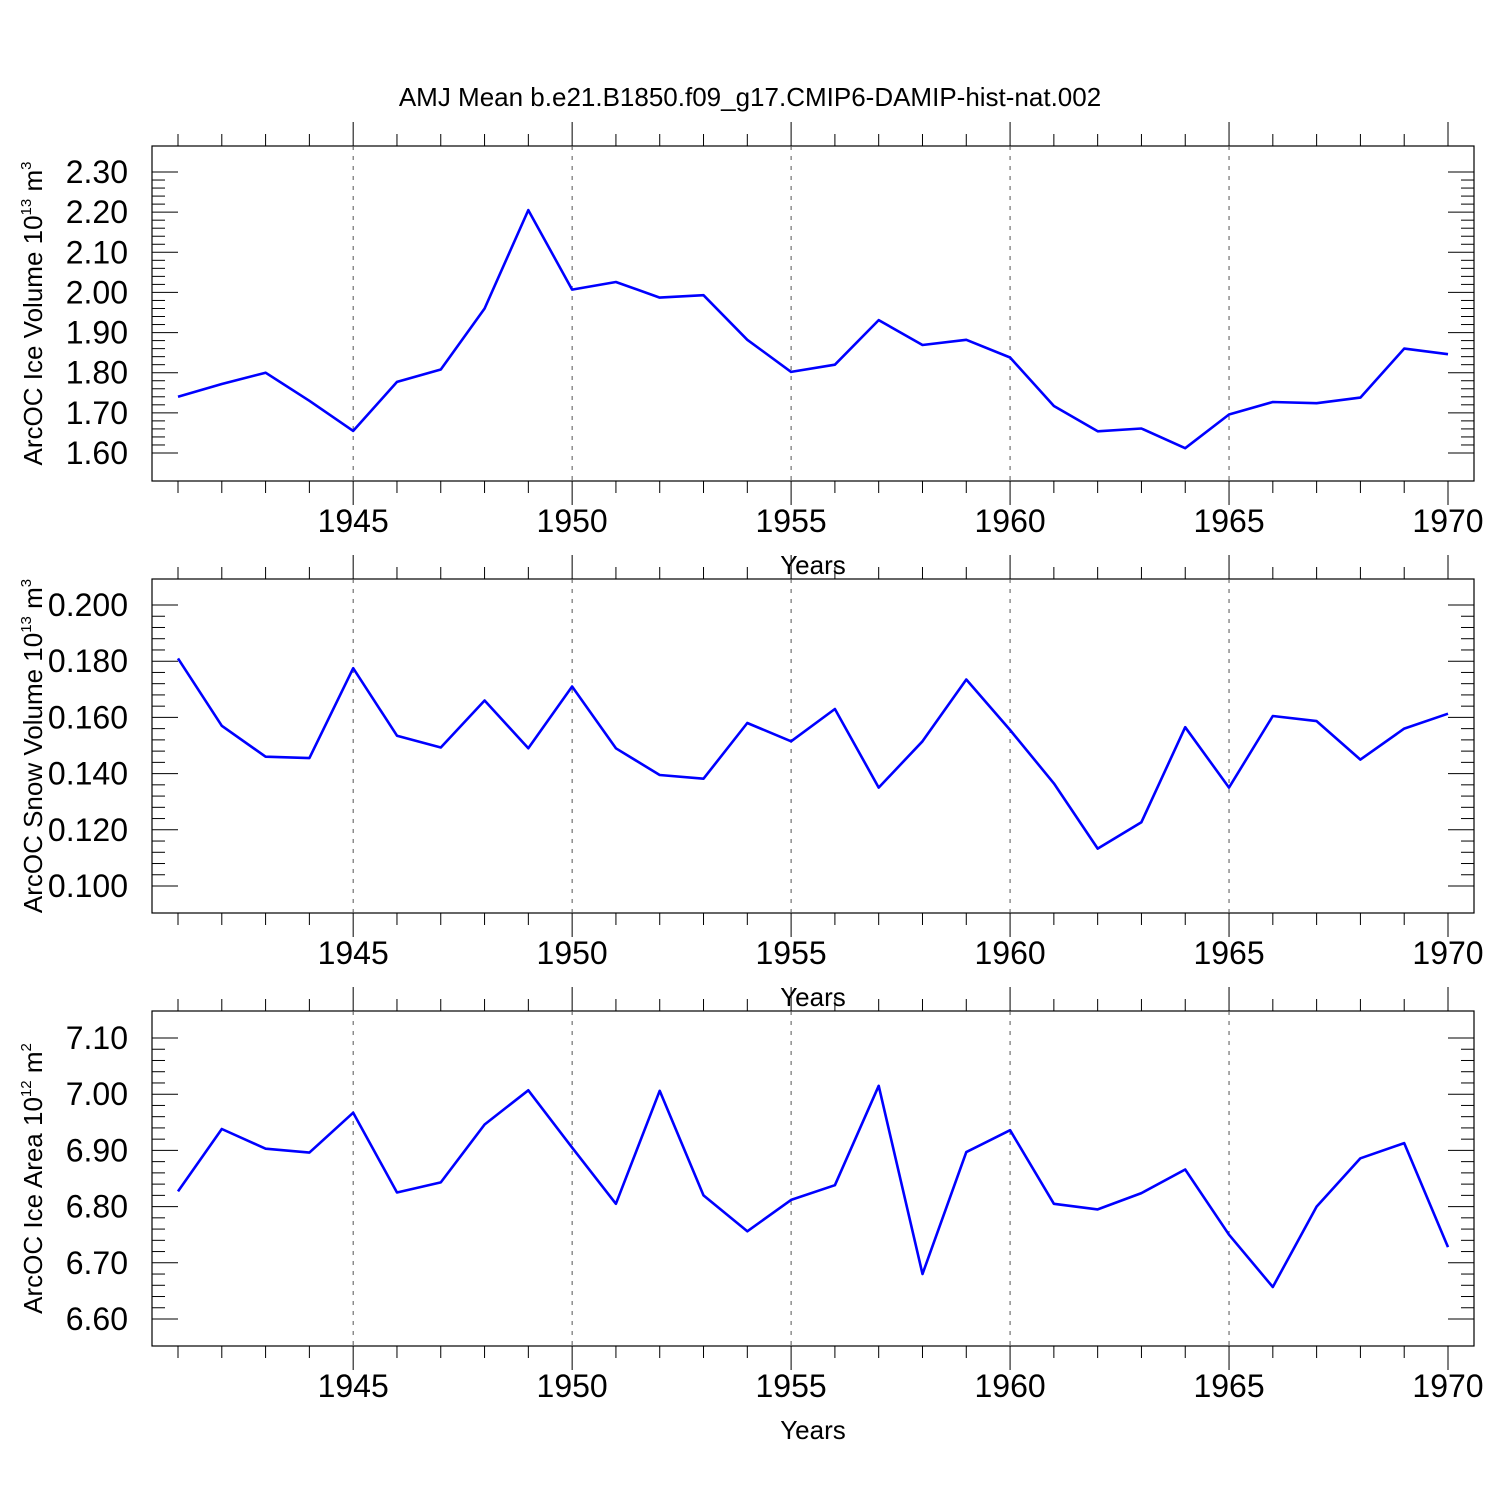 This screenshot has width=1500, height=1505. Describe the element at coordinates (97, 1150) in the screenshot. I see `y-tick-label: 6.90` at that location.